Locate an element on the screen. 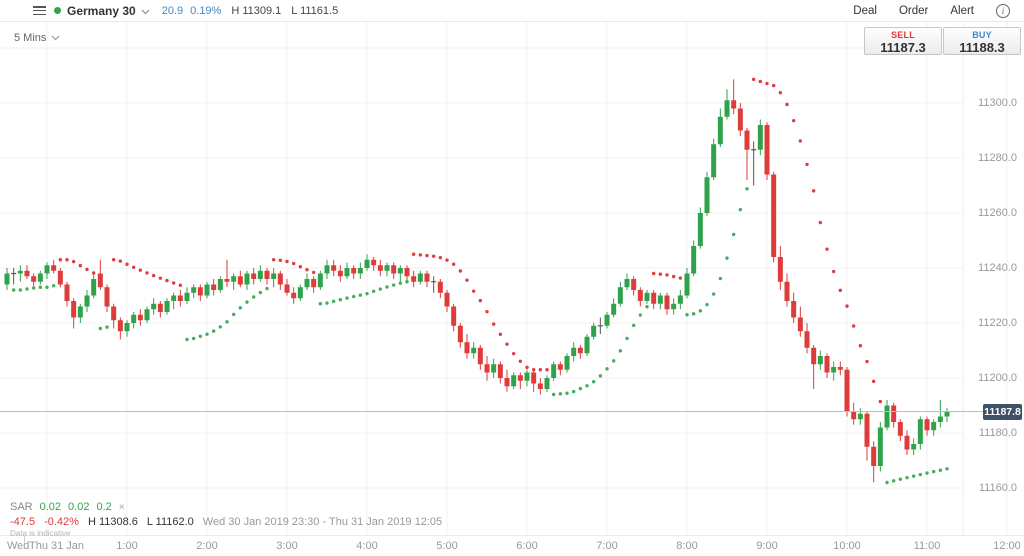 Image resolution: width=1024 pixels, height=556 pixels. deal-button: Deal is located at coordinates (865, 10).